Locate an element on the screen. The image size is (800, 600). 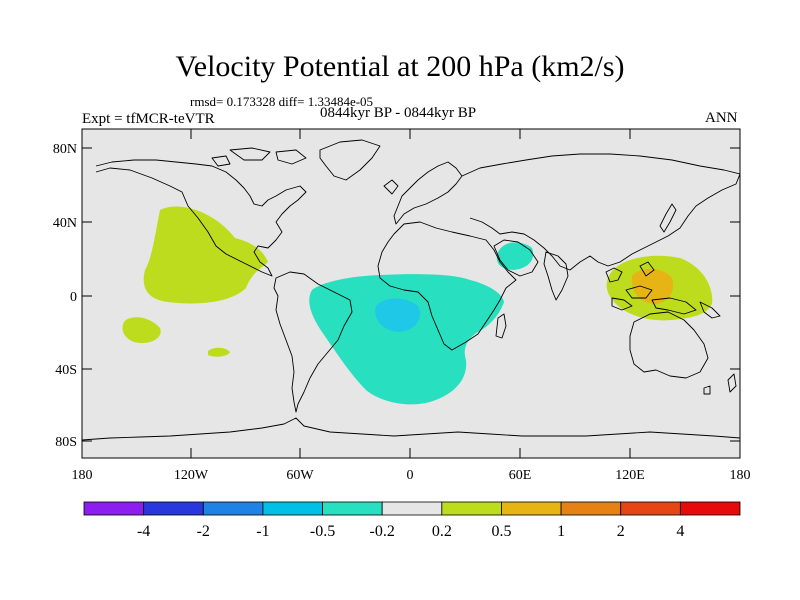
coastline-antarctica is located at coordinates (411, 429).